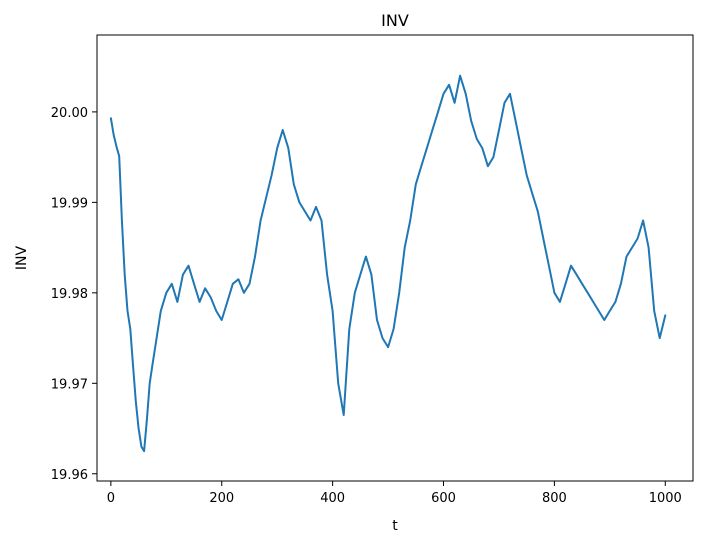  What do you see at coordinates (69, 384) in the screenshot?
I see `y-tick-label: 19.97` at bounding box center [69, 384].